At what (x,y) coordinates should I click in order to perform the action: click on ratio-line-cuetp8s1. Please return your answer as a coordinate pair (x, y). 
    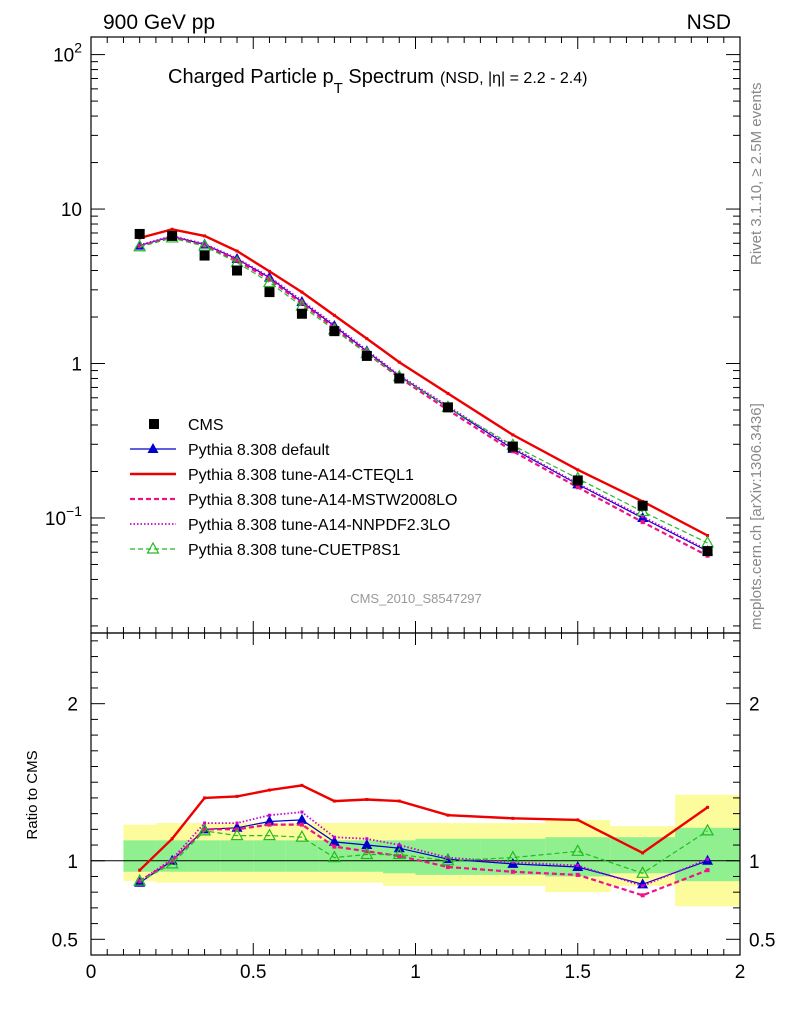
    Looking at the image, I should click on (423, 856).